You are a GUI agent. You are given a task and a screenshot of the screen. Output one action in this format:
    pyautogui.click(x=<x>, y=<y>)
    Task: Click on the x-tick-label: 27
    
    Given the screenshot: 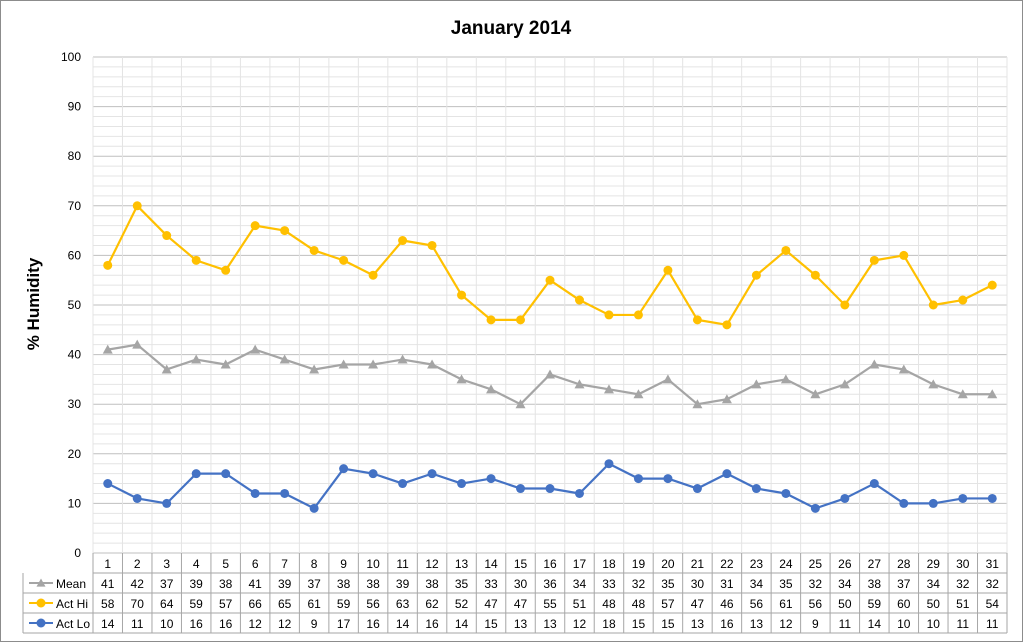 What is the action you would take?
    pyautogui.click(x=875, y=564)
    